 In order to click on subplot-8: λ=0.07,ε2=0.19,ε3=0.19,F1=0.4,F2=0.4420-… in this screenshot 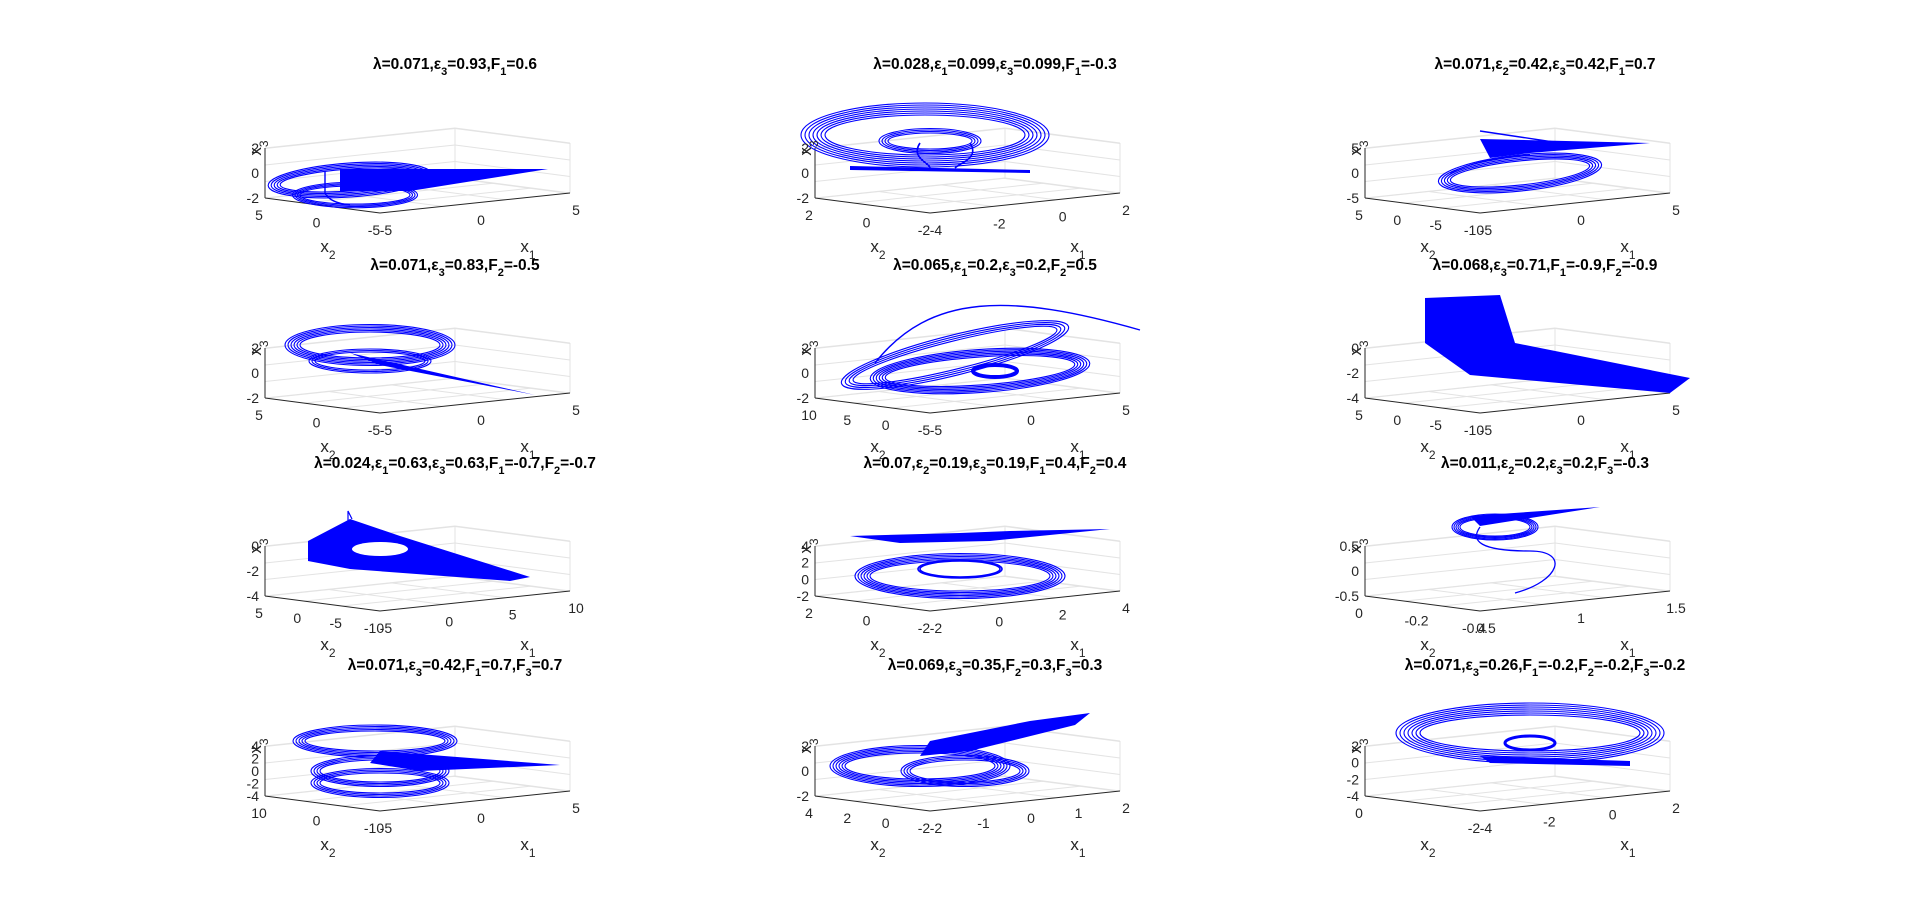, I will do `click(963, 557)`.